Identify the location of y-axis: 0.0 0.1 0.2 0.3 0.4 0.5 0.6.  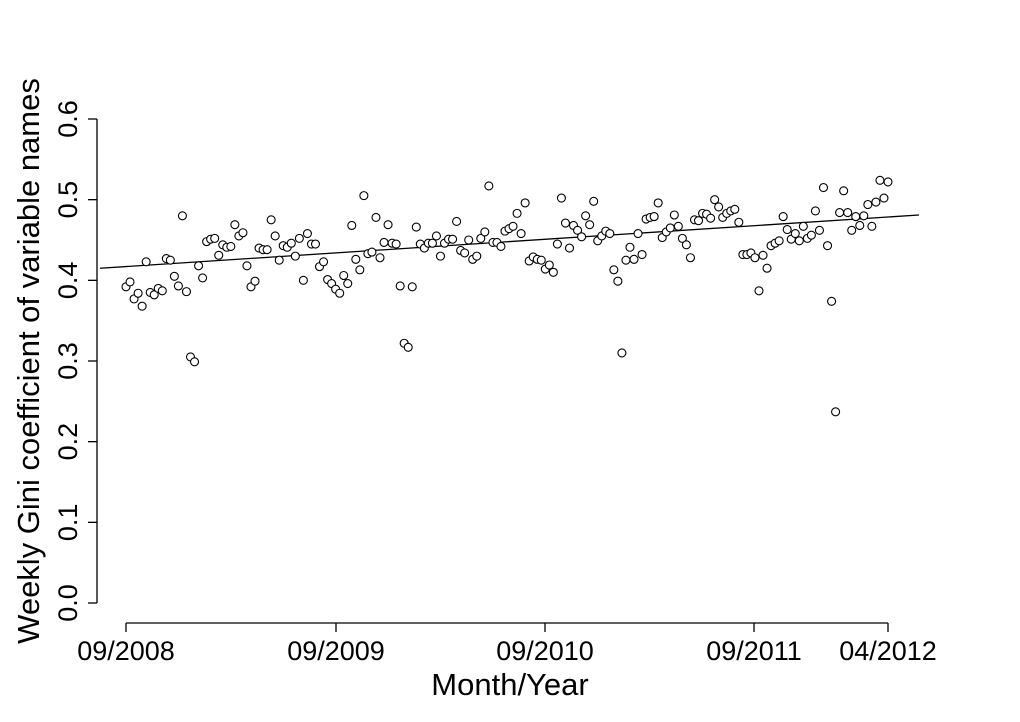
(75, 361).